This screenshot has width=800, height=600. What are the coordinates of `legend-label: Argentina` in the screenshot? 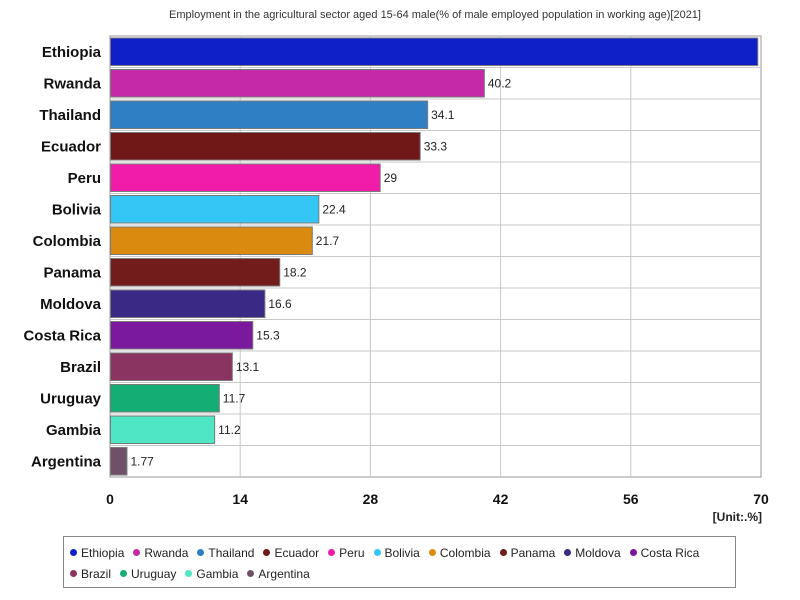 It's located at (284, 573).